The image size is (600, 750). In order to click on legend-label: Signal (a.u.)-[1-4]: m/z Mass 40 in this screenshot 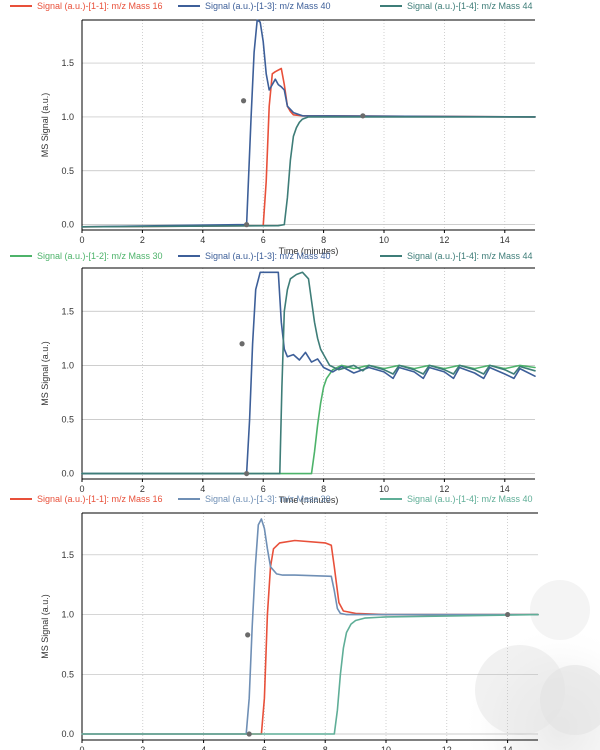, I will do `click(470, 499)`.